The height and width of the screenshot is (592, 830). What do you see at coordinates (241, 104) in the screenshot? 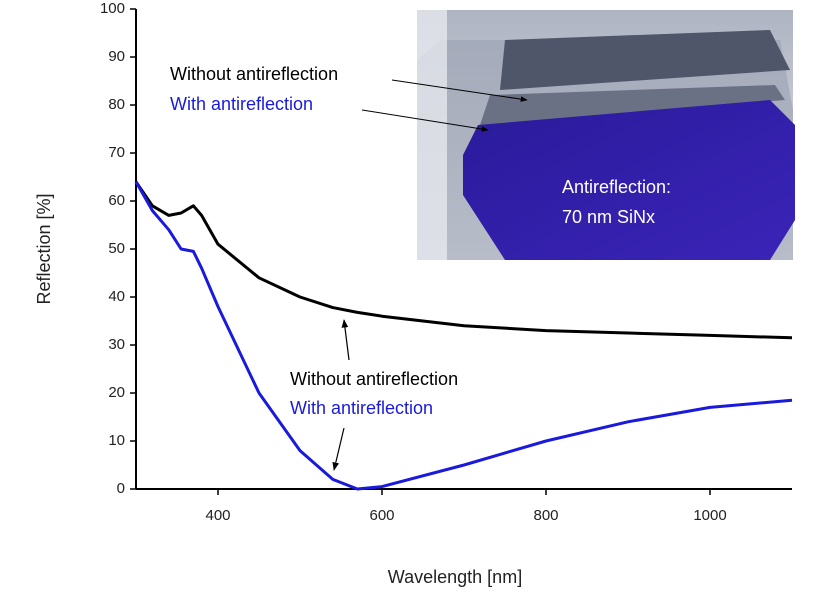
I see `inset-label: With antireflection` at bounding box center [241, 104].